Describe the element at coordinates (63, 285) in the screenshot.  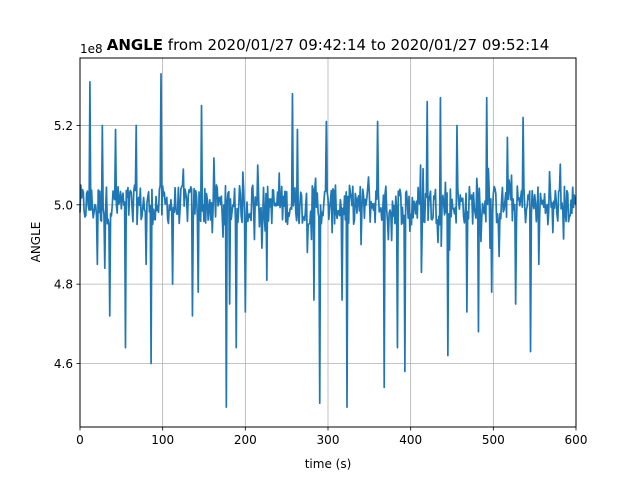
I see `y-tick-label: 4.8` at that location.